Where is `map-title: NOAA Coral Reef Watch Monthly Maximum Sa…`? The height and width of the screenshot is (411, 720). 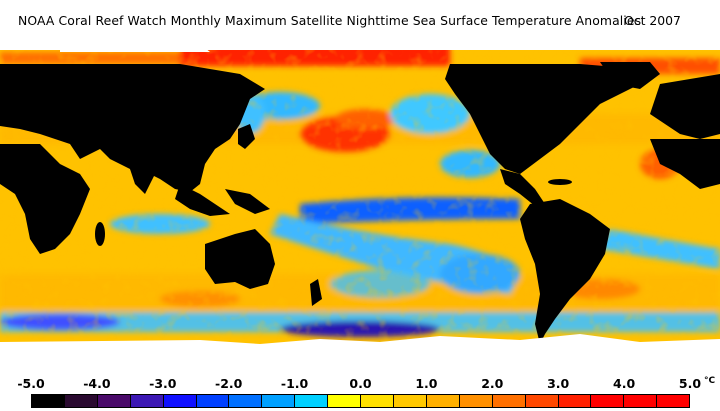
map-title: NOAA Coral Reef Watch Monthly Maximum Sa… is located at coordinates (330, 20).